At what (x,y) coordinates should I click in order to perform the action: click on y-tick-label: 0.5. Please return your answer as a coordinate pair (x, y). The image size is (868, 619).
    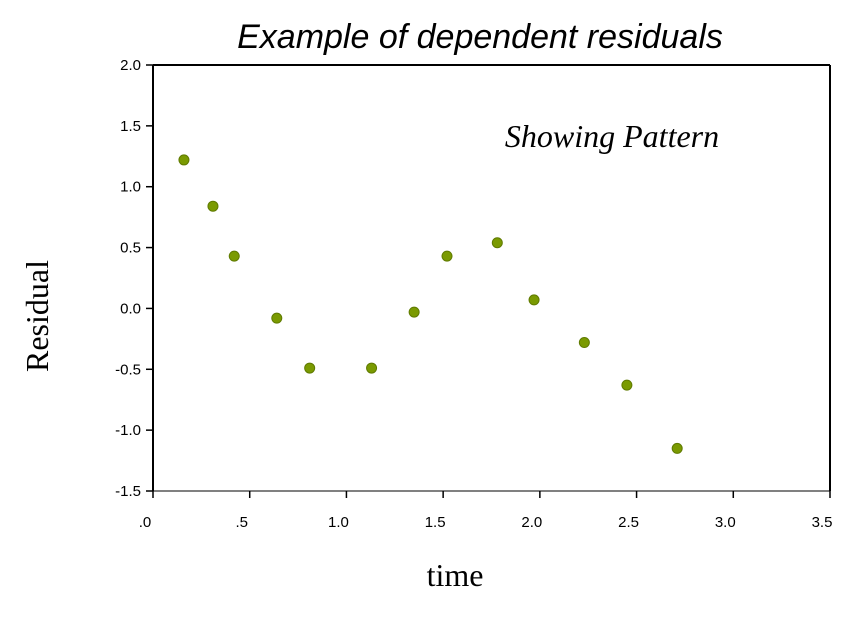
    Looking at the image, I should click on (130, 248).